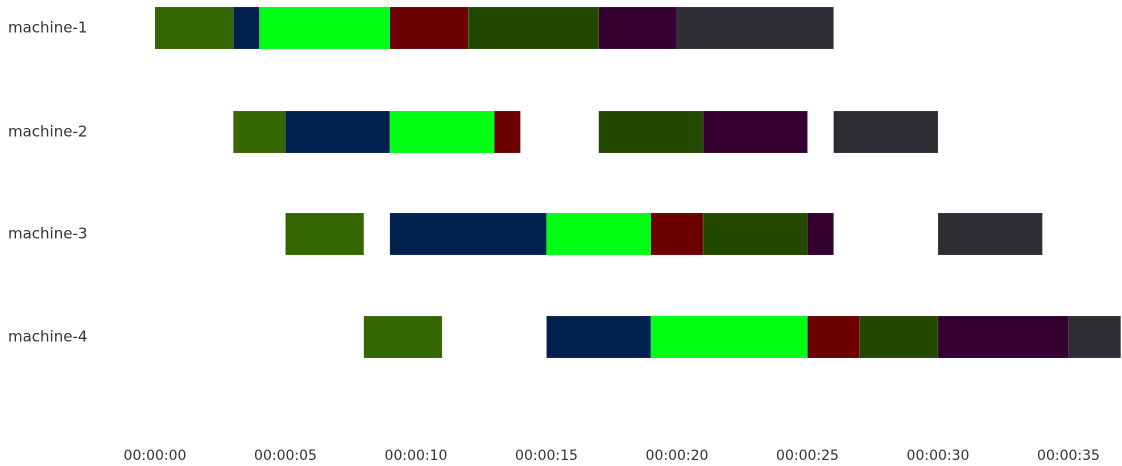  I want to click on row-label-machine-3: machine-3, so click(47, 234).